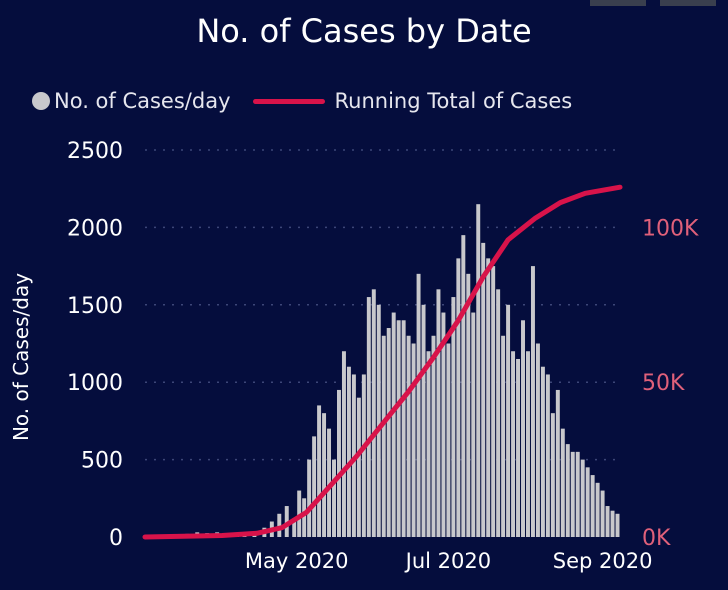  Describe the element at coordinates (116, 538) in the screenshot. I see `y-tick-label: 0` at that location.